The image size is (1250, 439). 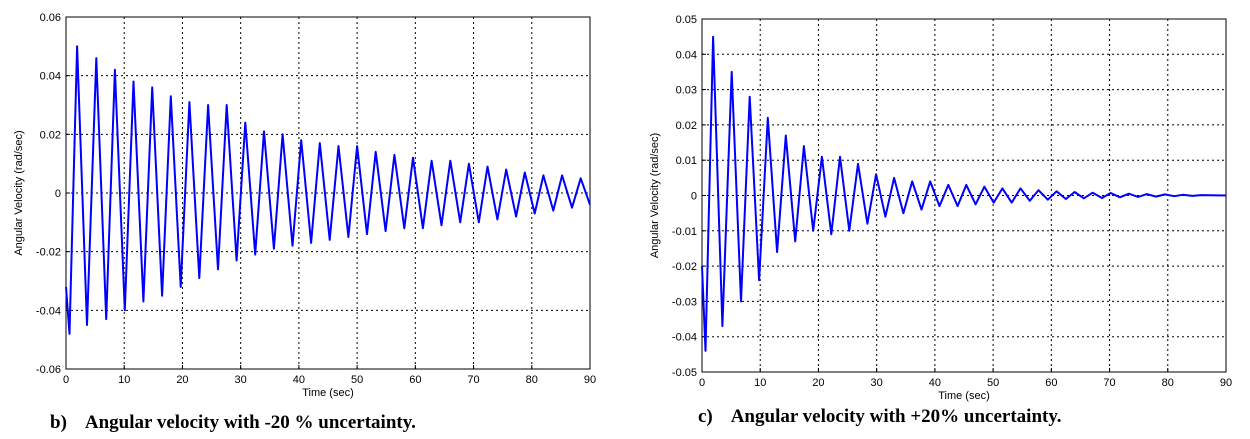 I want to click on y-tick-label: 0.05, so click(x=686, y=20).